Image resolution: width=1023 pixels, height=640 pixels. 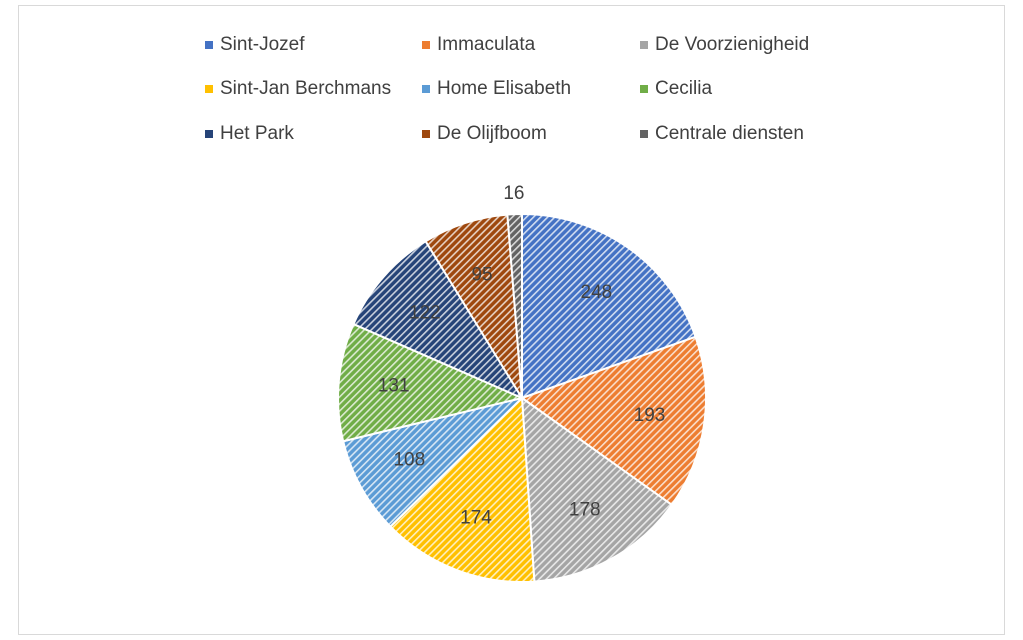 What do you see at coordinates (650, 415) in the screenshot?
I see `data-label: 193` at bounding box center [650, 415].